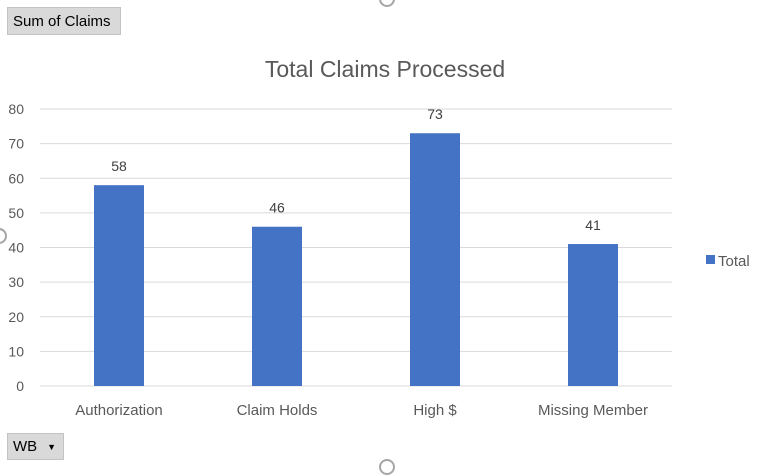  I want to click on wb-filter-field-button: WB ▼, so click(35, 446).